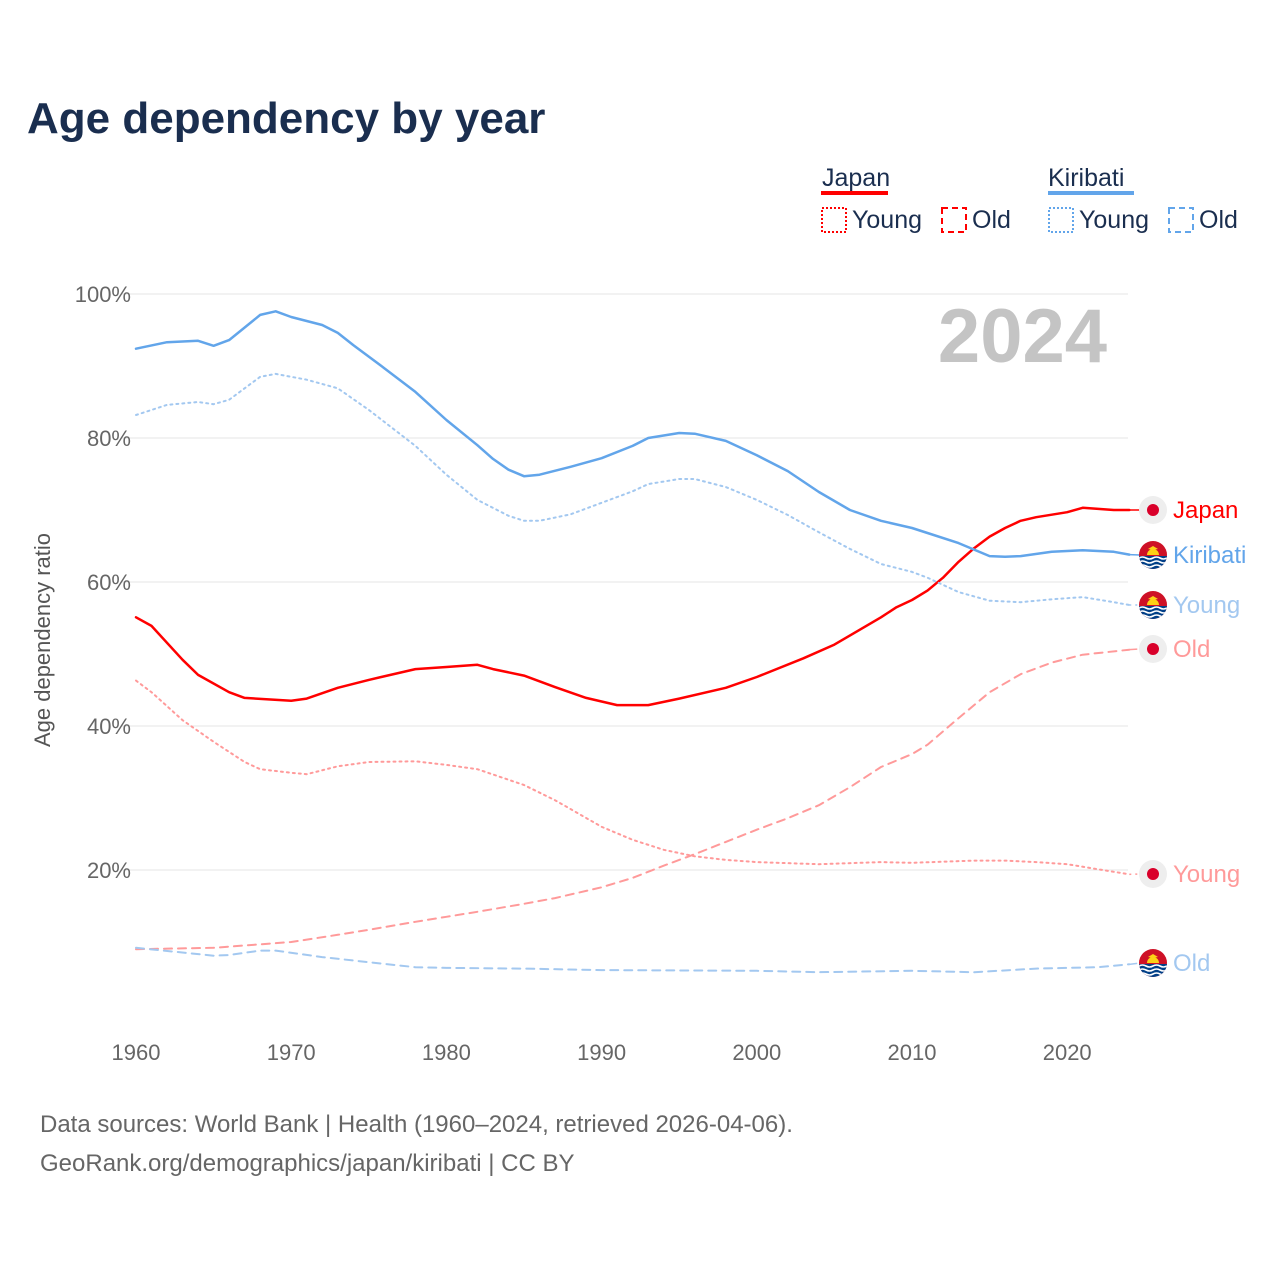 This screenshot has width=1280, height=1280. Describe the element at coordinates (854, 193) in the screenshot. I see `legend-japan-swatch` at that location.